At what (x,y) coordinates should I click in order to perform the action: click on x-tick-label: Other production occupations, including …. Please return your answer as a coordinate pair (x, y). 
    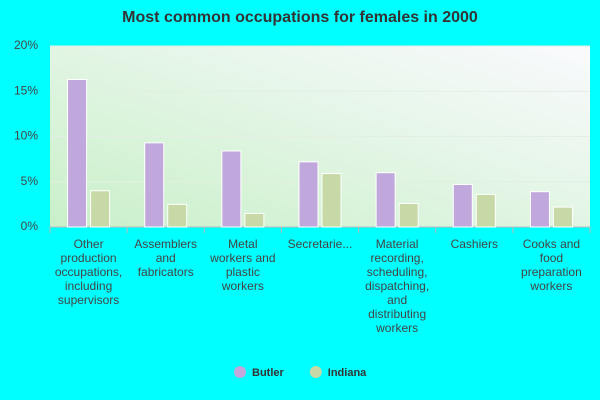
    Looking at the image, I should click on (88, 272).